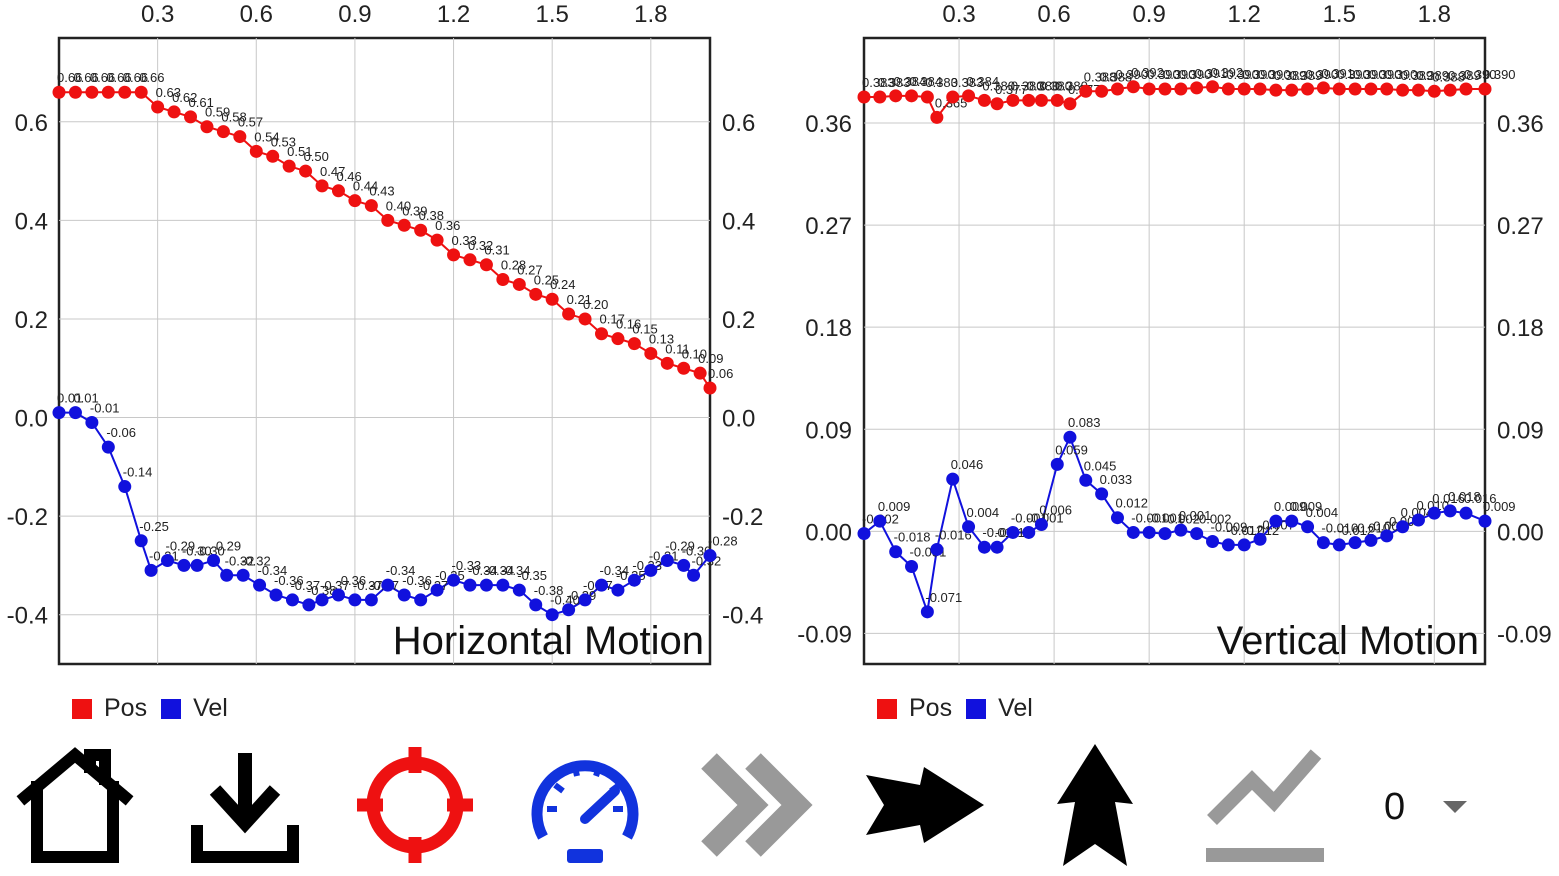 This screenshot has width=1559, height=876. Describe the element at coordinates (69, 398) in the screenshot. I see `data-label: 0.01` at that location.